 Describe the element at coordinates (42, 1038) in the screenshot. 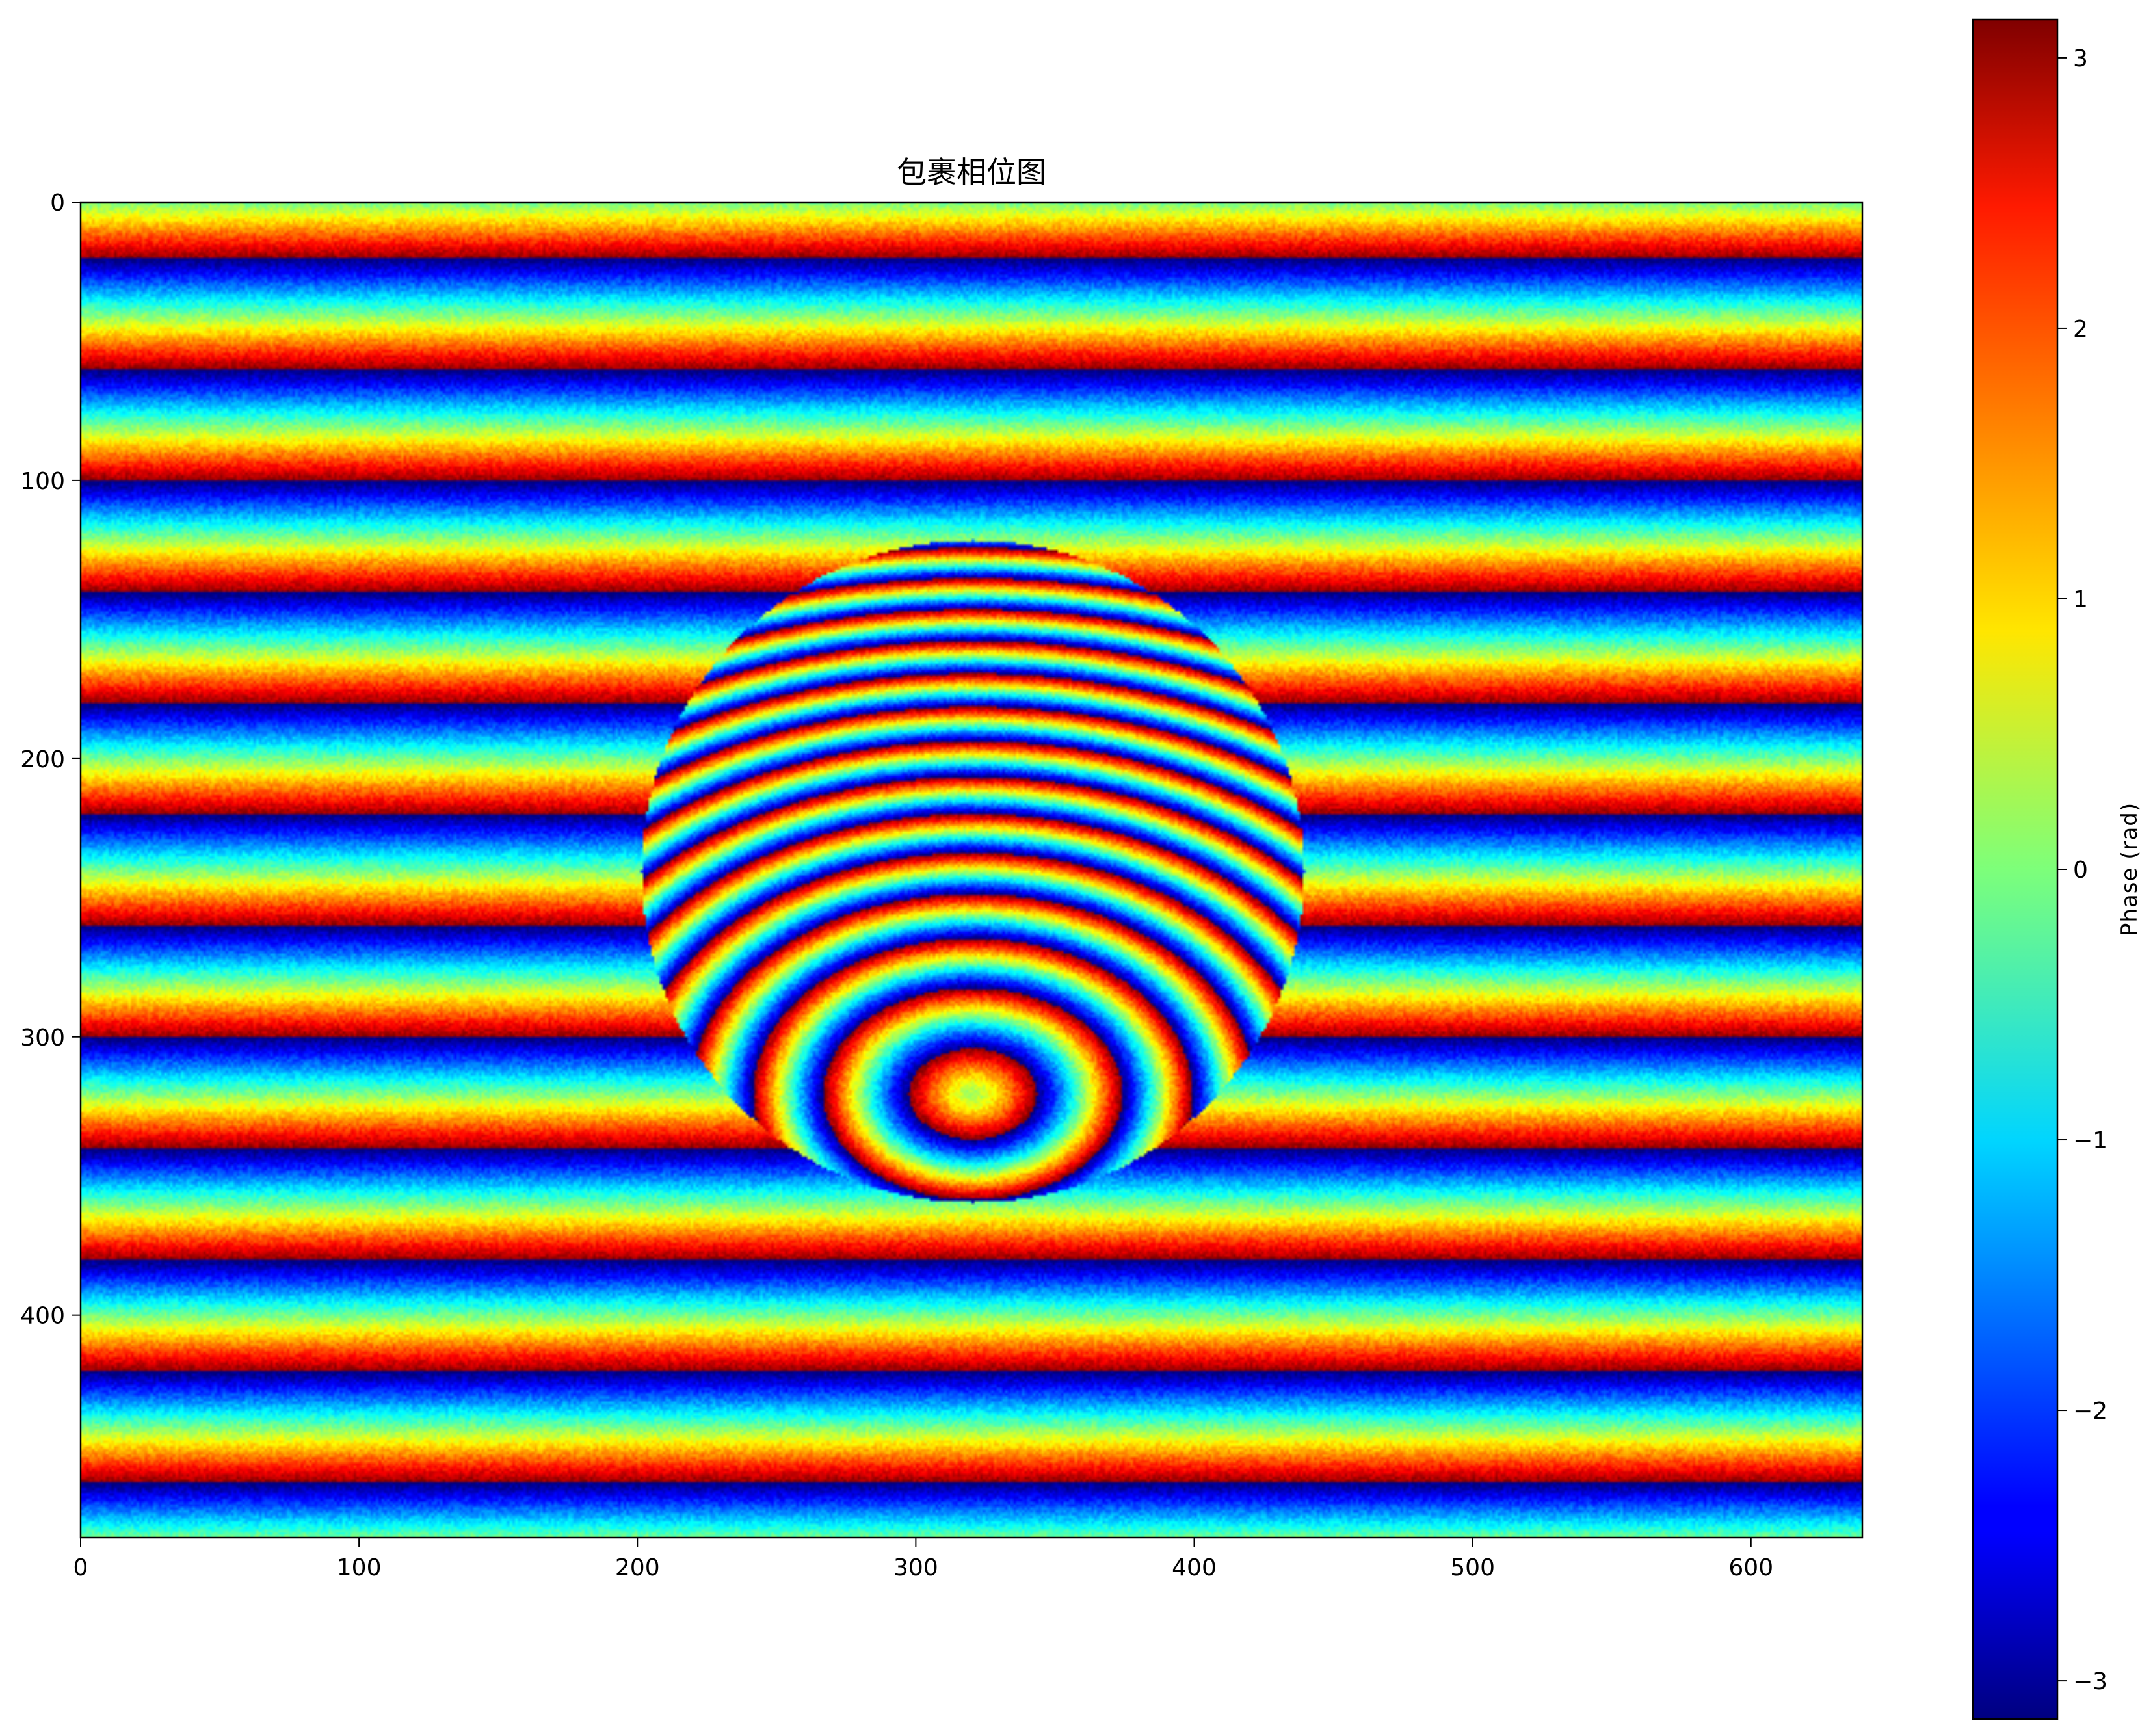

I see `y-tick-label: 300` at that location.